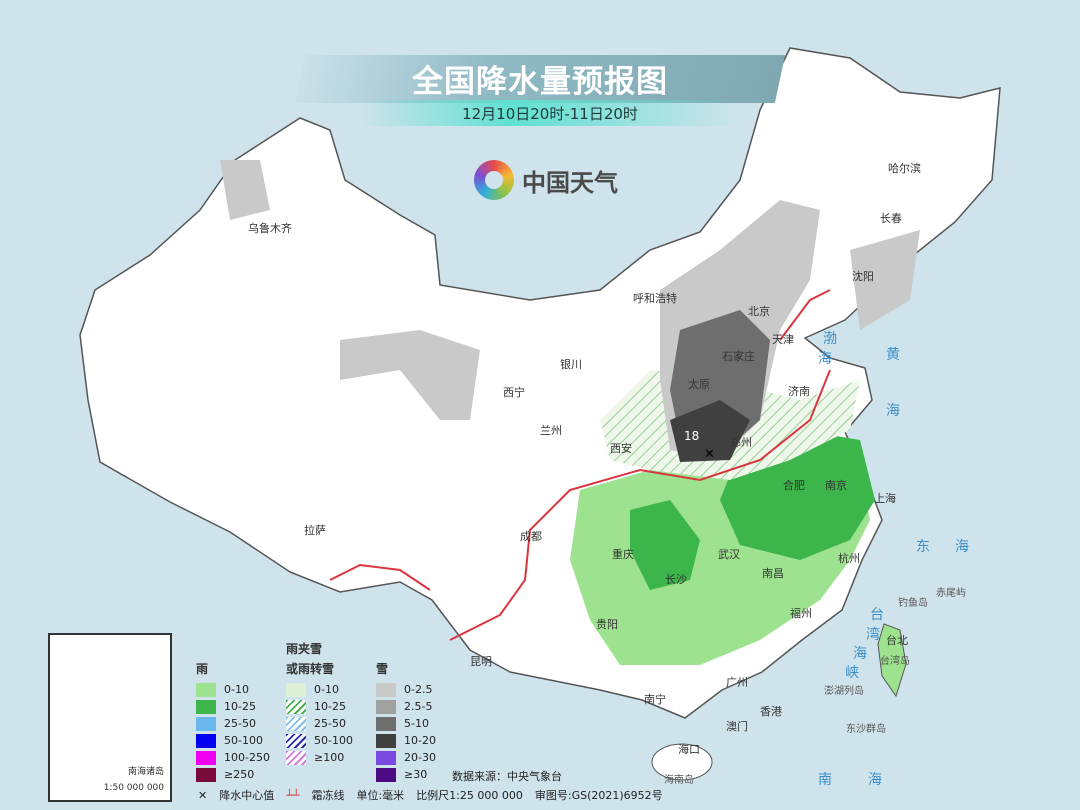  What do you see at coordinates (222, 690) in the screenshot?
I see `legend-item-rain: 0-10` at bounding box center [222, 690].